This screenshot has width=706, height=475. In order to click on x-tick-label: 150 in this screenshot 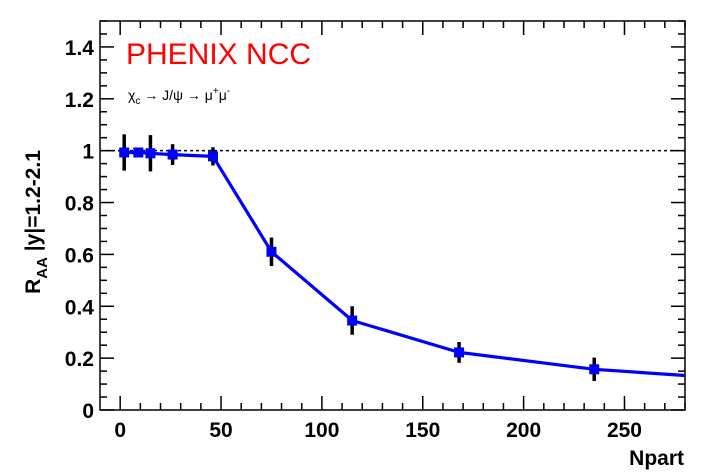, I will do `click(422, 430)`.